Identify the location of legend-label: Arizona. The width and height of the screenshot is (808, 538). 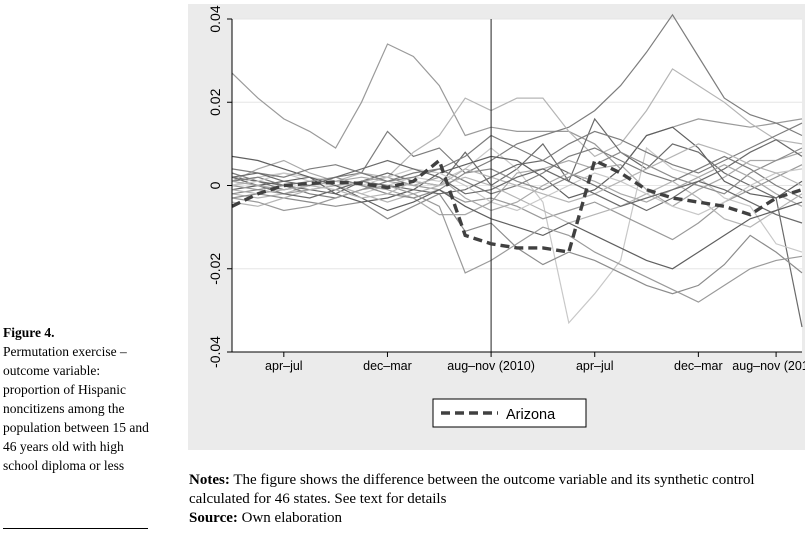
(531, 415).